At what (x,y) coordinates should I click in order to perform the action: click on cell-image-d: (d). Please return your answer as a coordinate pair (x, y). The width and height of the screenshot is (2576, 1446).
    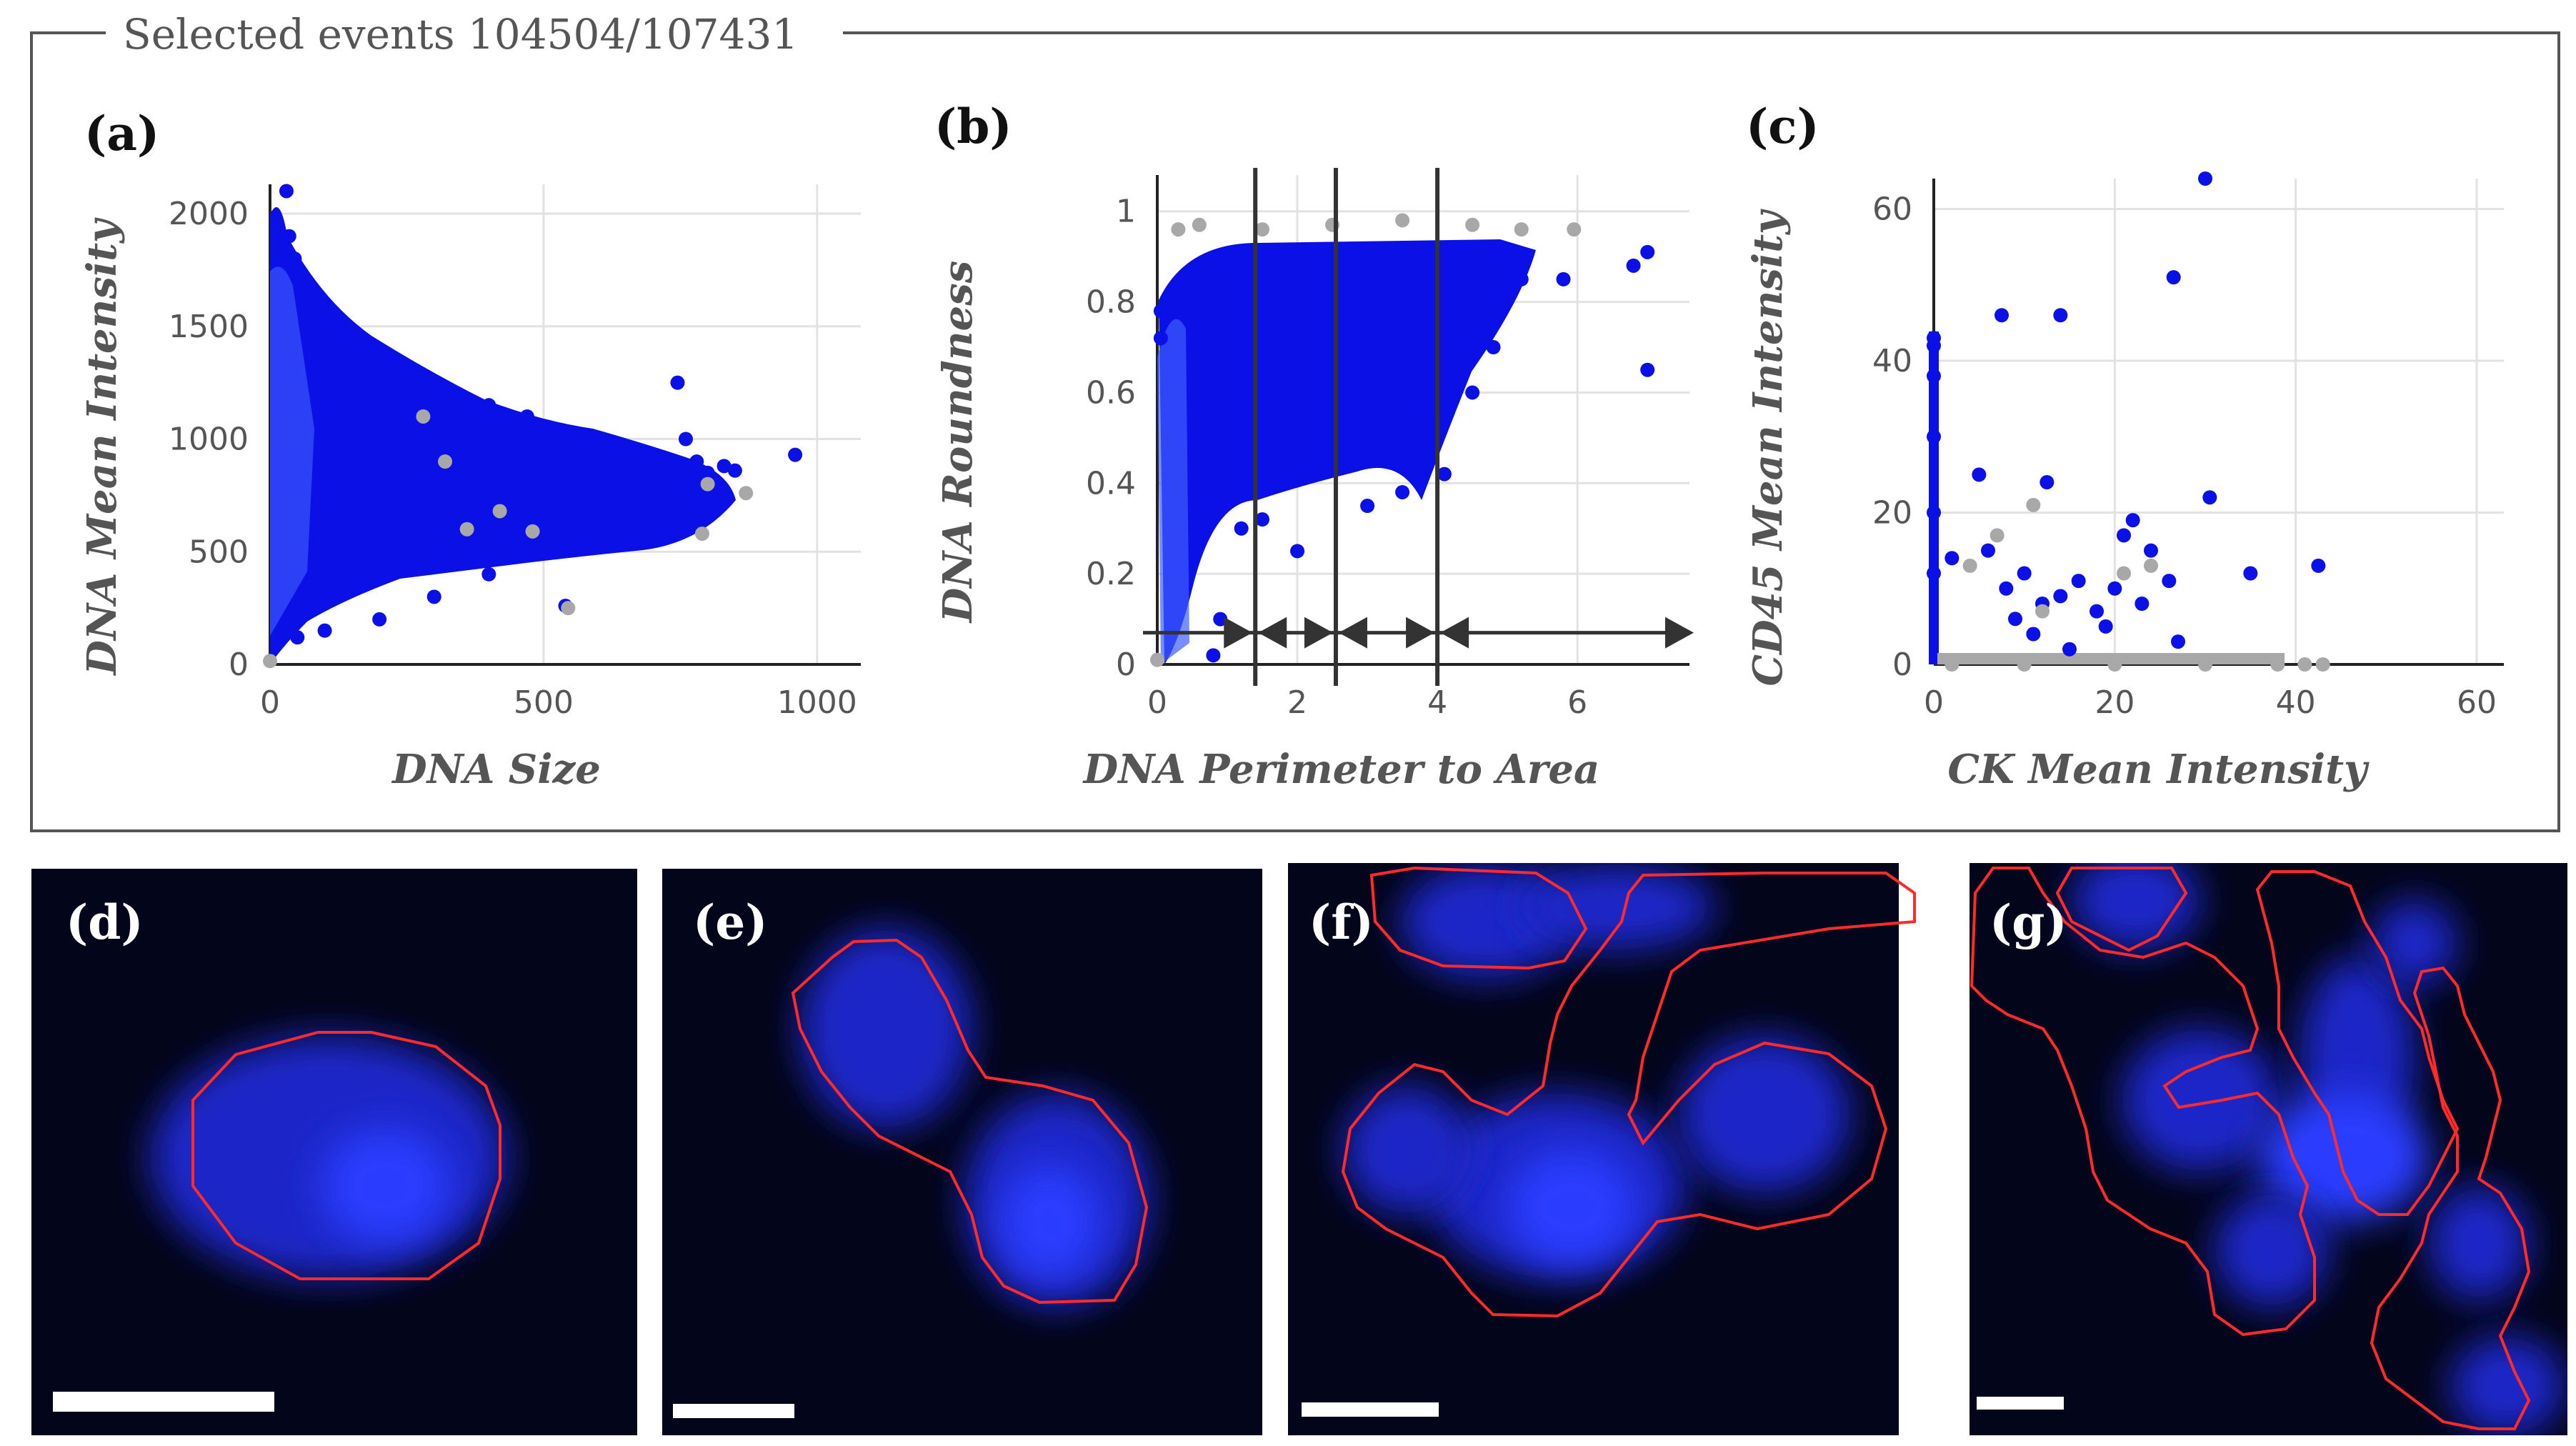
    Looking at the image, I should click on (334, 1152).